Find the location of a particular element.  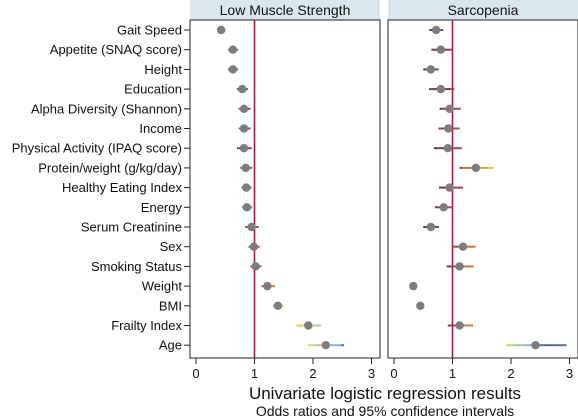

x-axis-title: Univariate logistic regression results is located at coordinates (385, 393).